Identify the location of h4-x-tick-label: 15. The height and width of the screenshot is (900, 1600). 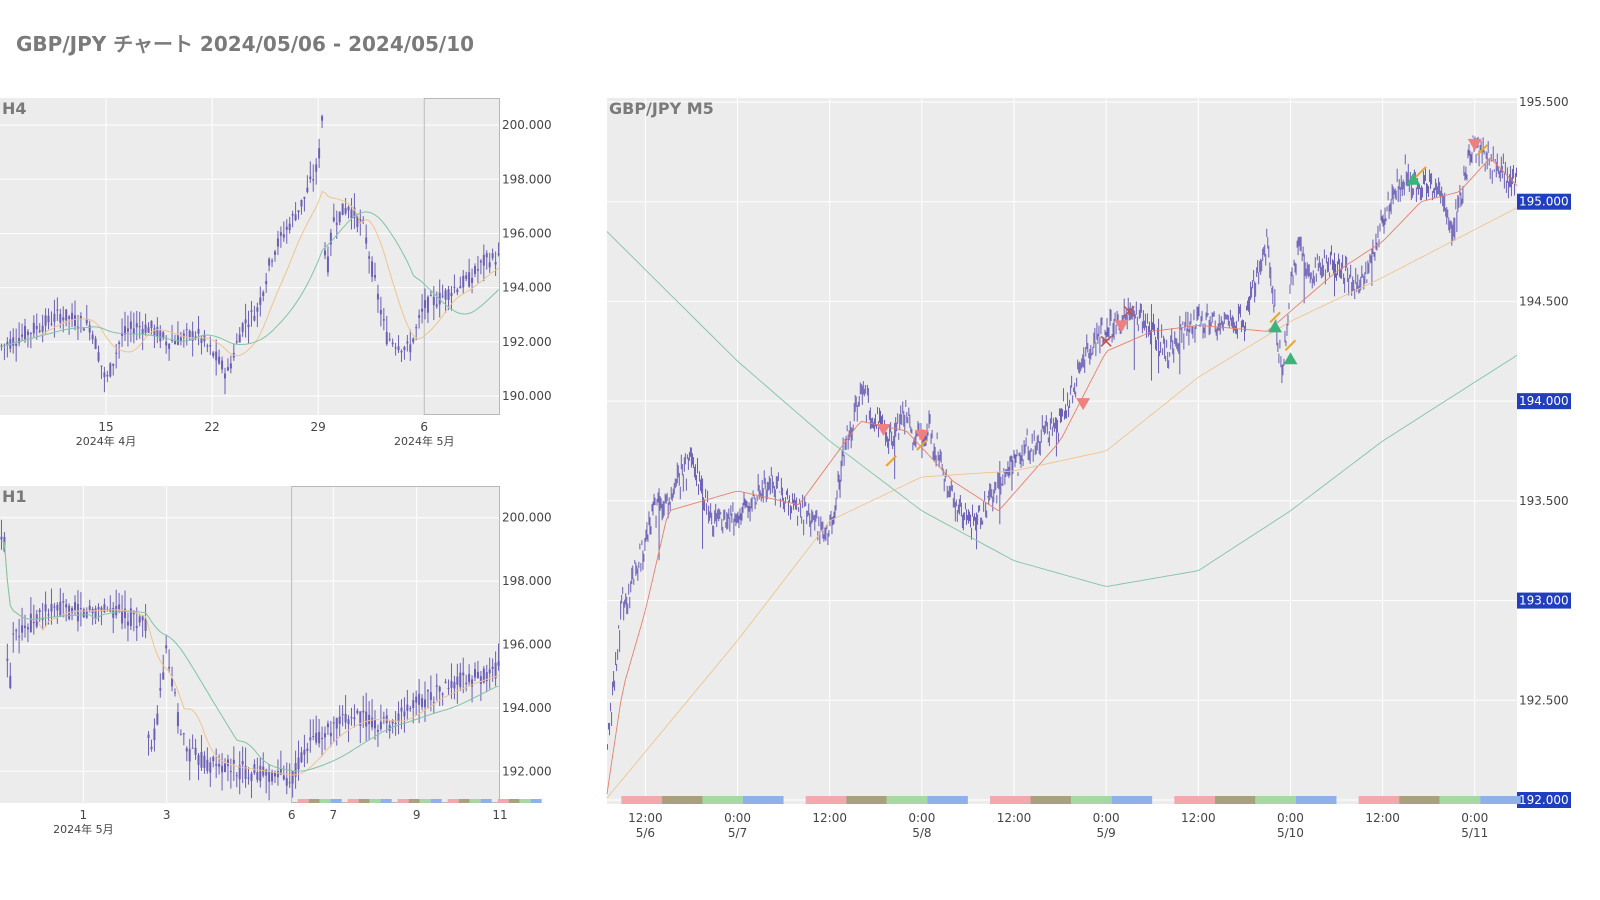
(105, 427).